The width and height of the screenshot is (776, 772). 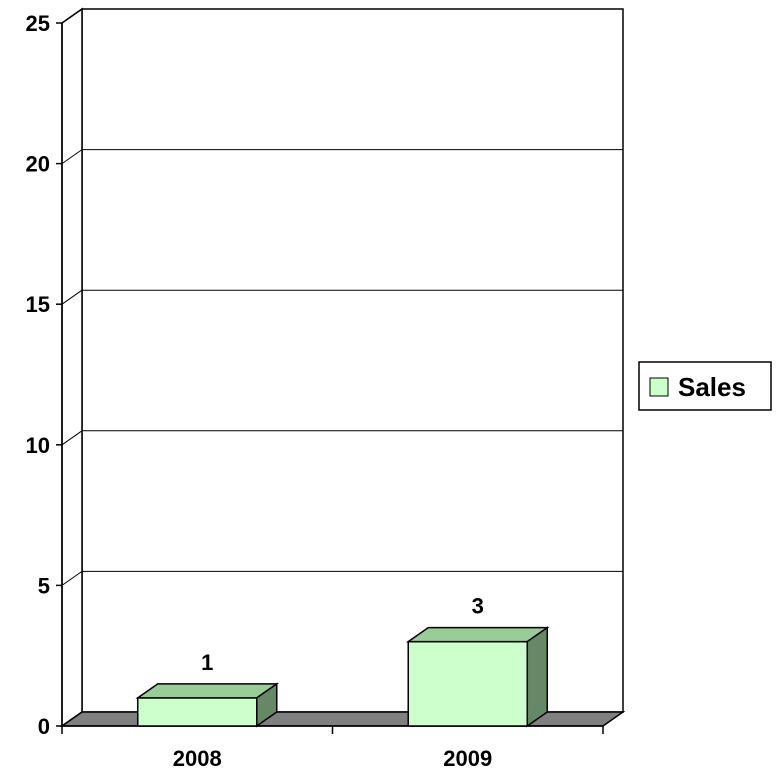 What do you see at coordinates (712, 387) in the screenshot?
I see `legend-label-sales: Sales` at bounding box center [712, 387].